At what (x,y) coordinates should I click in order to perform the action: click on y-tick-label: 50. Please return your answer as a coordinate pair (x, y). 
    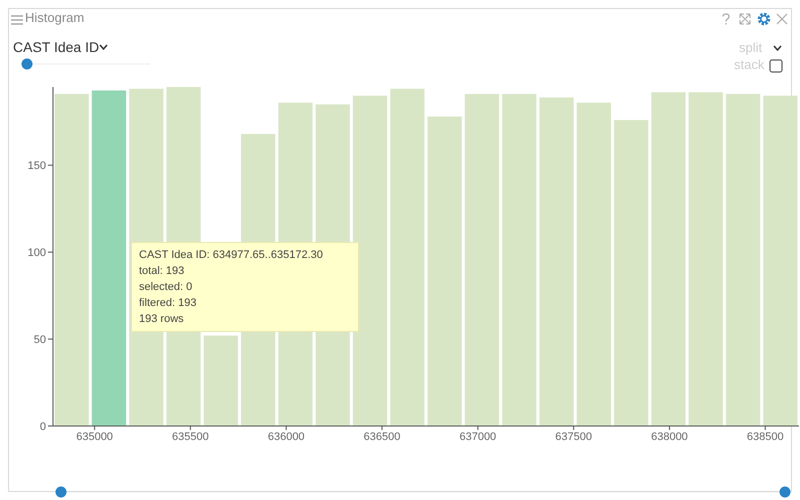
    Looking at the image, I should click on (40, 340).